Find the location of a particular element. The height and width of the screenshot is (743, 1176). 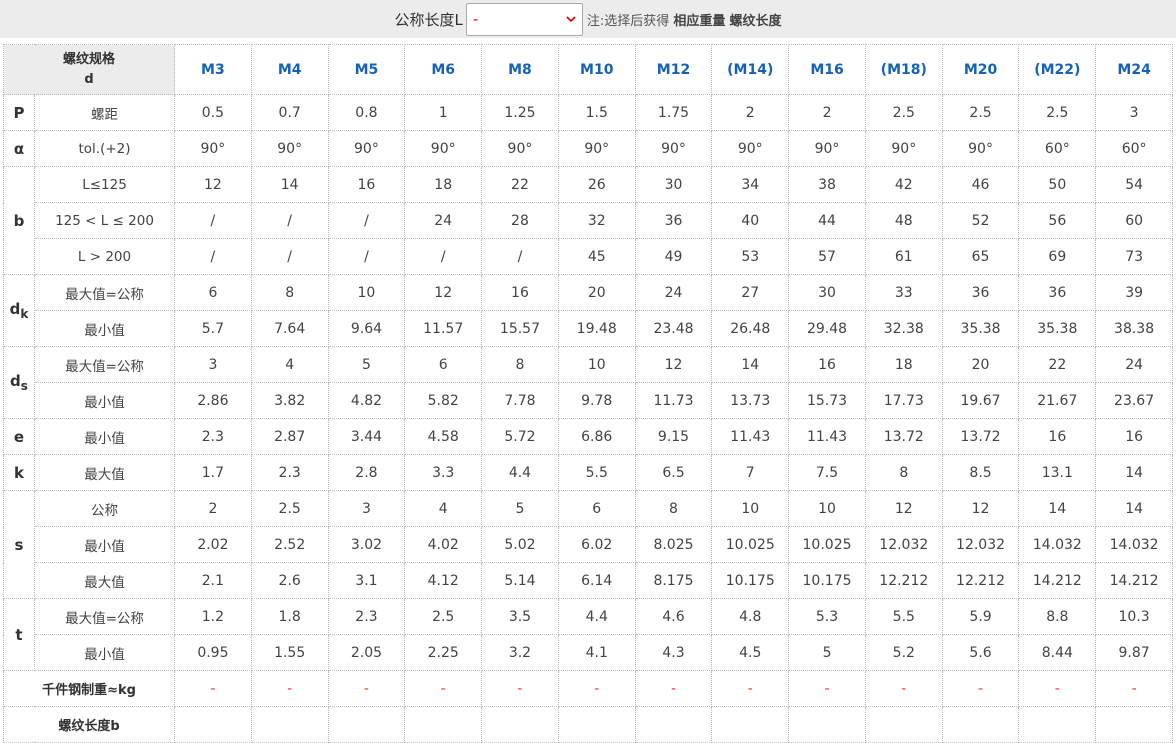

value-cell: 7.64 is located at coordinates (289, 328).